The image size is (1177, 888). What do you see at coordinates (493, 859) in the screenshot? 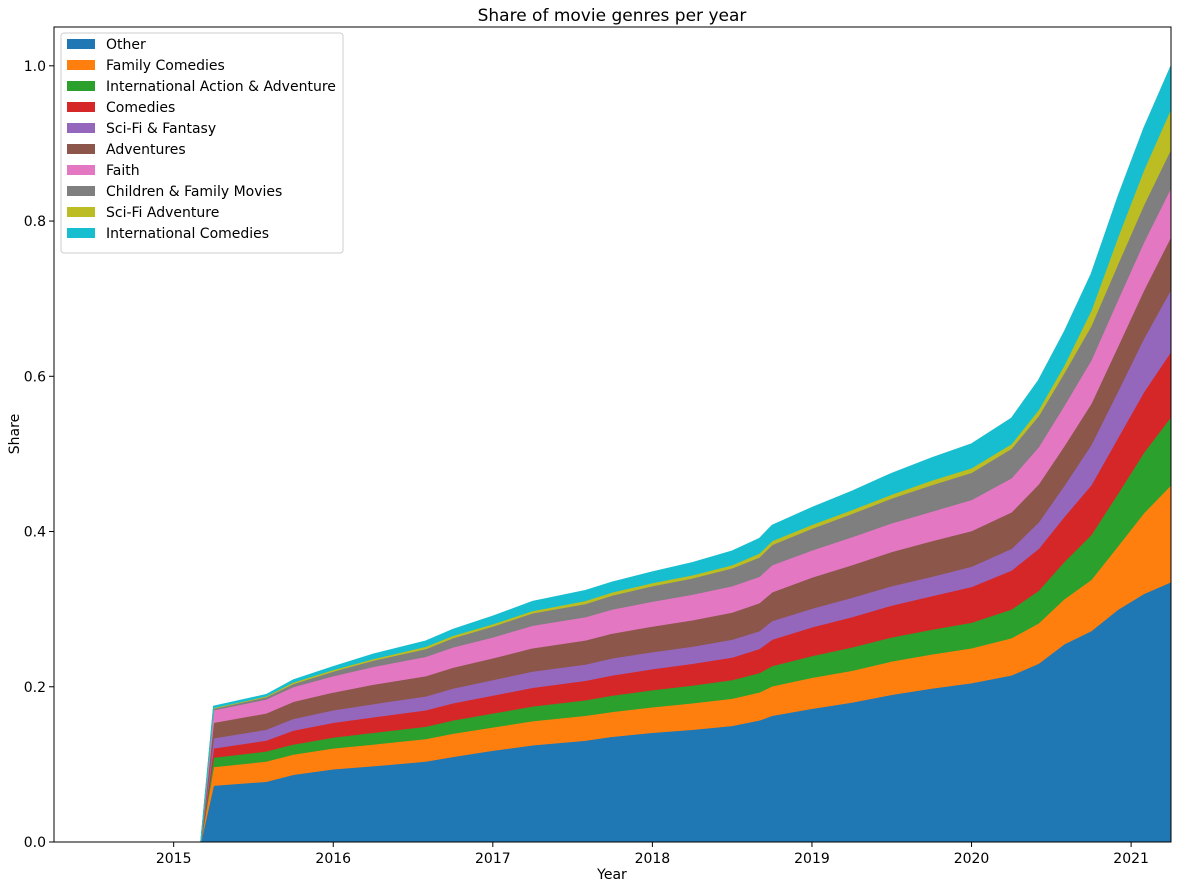
I see `x-tick-label: 2017` at bounding box center [493, 859].